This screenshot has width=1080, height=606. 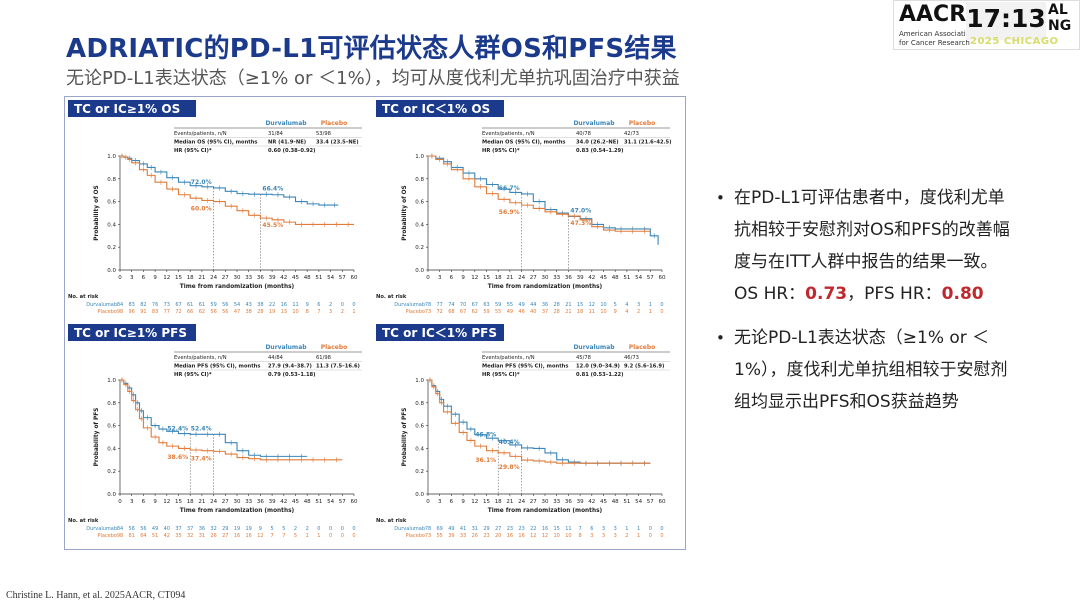 I want to click on table-row-label: HR (95% CI)*, so click(x=193, y=375).